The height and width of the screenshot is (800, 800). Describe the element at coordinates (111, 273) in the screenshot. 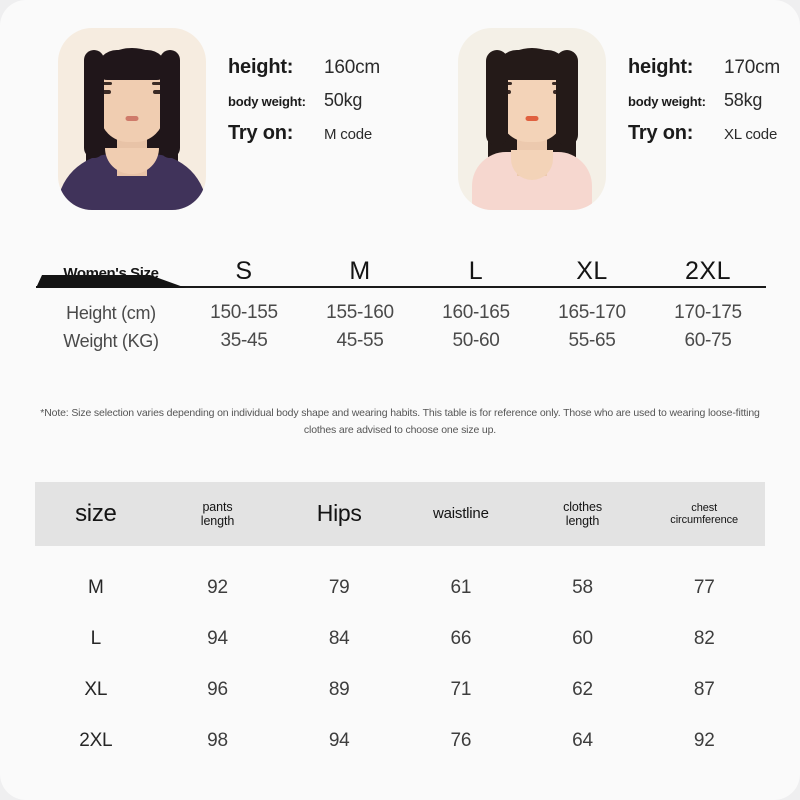

I see `size-table-corner-label: Women's Size` at that location.